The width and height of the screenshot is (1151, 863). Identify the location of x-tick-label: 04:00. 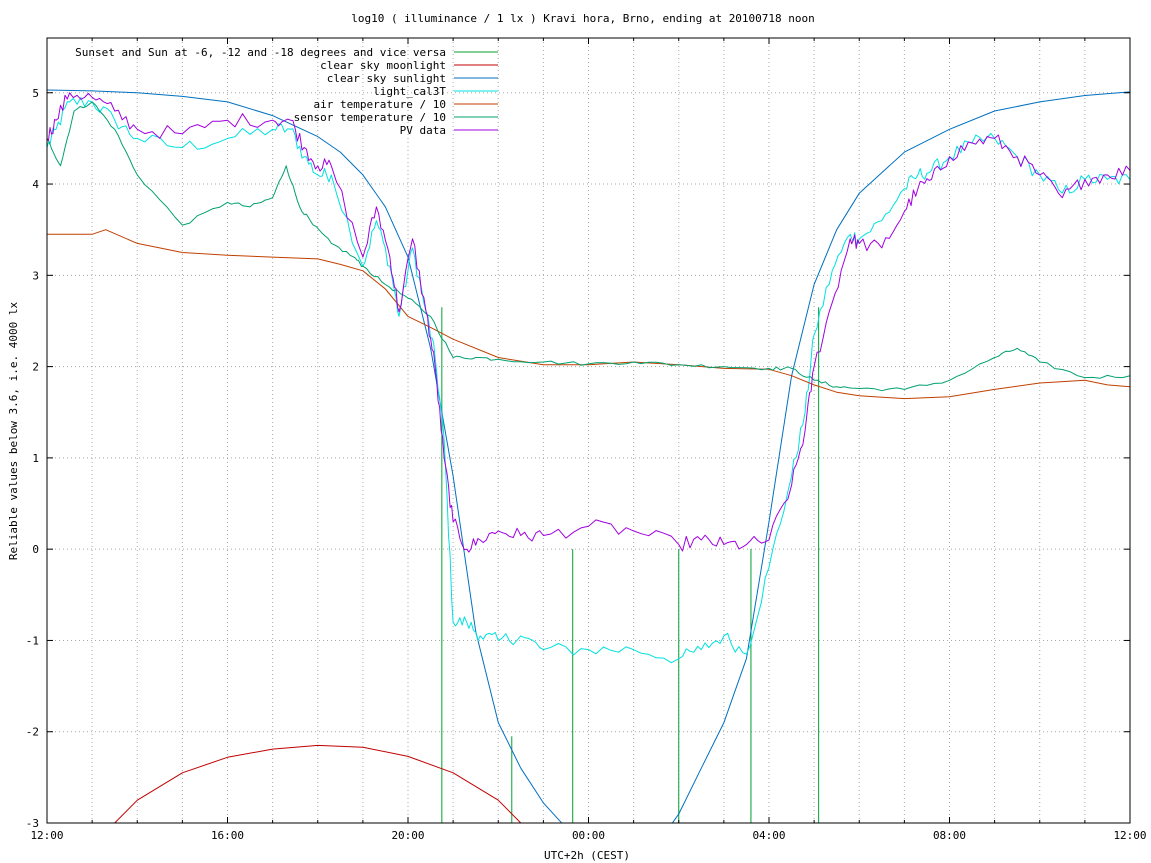
(768, 835).